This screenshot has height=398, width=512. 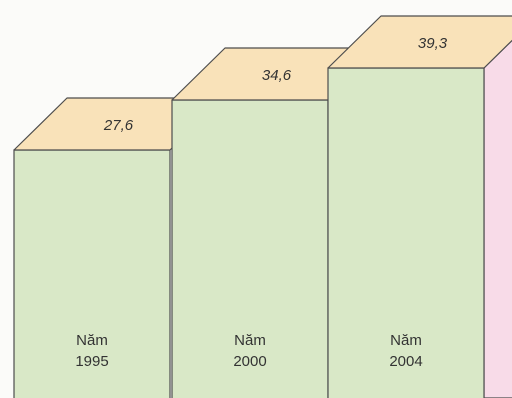 I want to click on category-label: Năm 2004, so click(x=405, y=351).